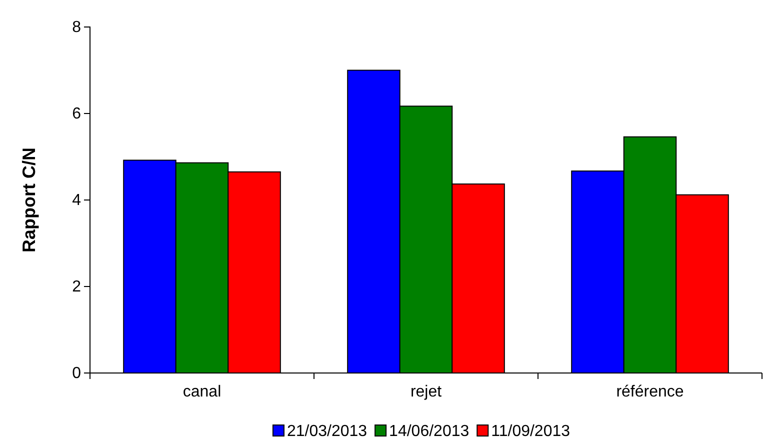 The image size is (781, 446). What do you see at coordinates (429, 431) in the screenshot?
I see `legend-label: 14/06/2013` at bounding box center [429, 431].